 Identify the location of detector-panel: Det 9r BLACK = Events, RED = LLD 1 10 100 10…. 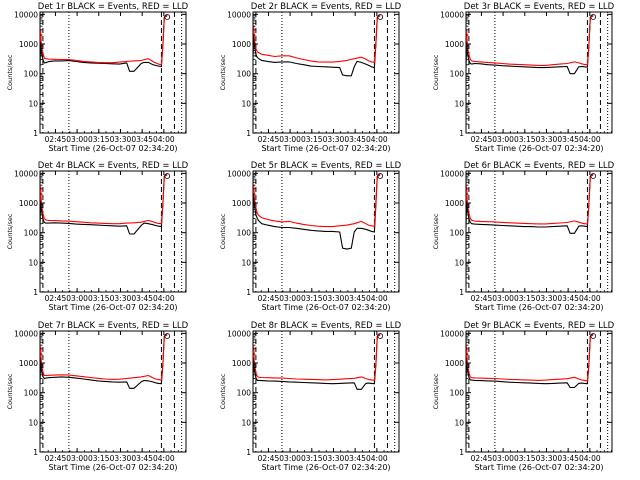
(523, 396).